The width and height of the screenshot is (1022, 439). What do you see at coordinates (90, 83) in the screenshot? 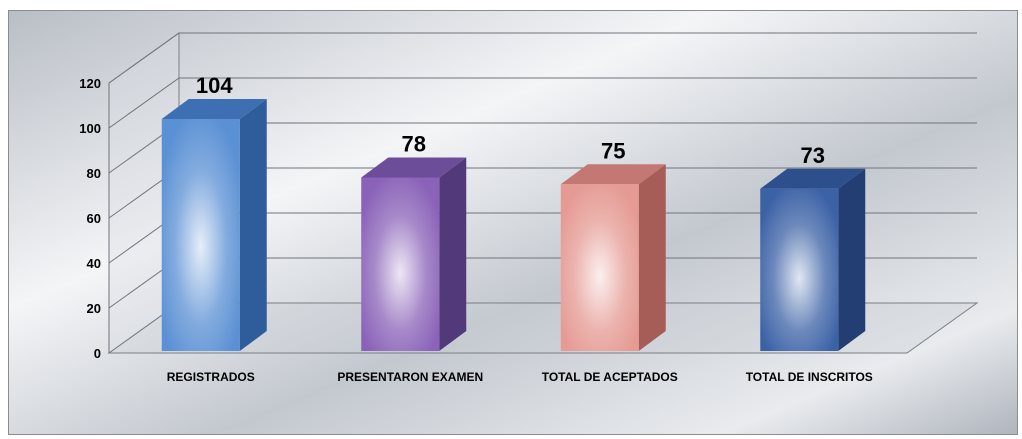
I see `y-tick-label: 120` at bounding box center [90, 83].